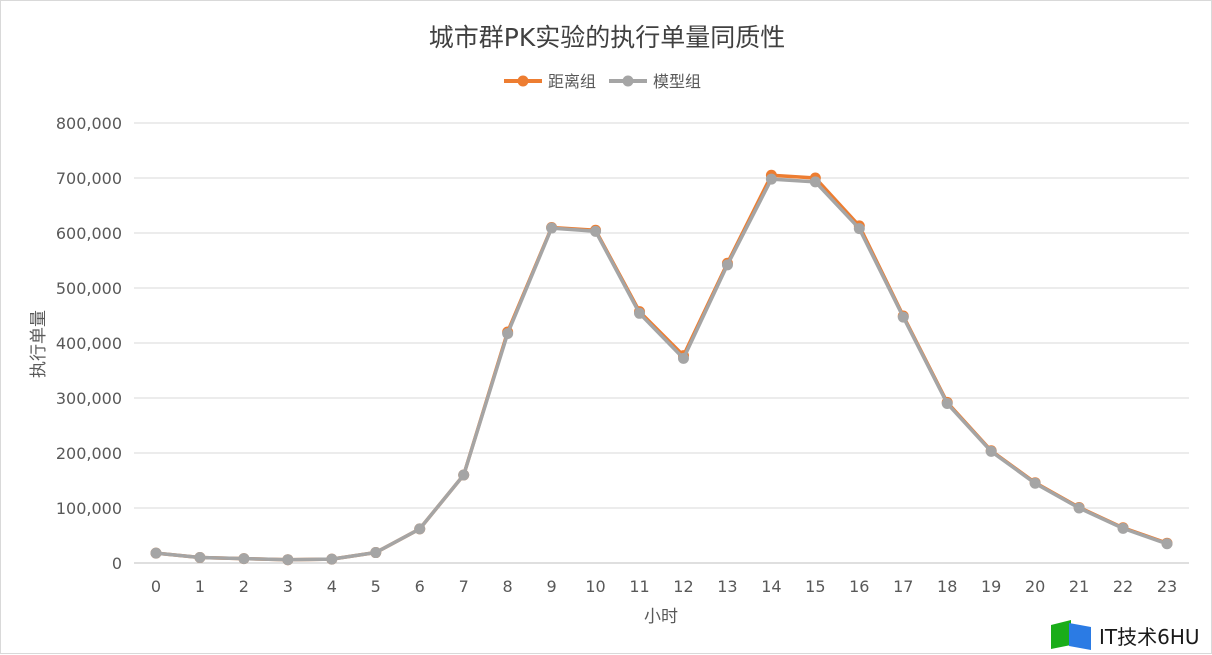 The width and height of the screenshot is (1212, 655). What do you see at coordinates (602, 81) in the screenshot?
I see `legend: 距离组 模型组` at bounding box center [602, 81].